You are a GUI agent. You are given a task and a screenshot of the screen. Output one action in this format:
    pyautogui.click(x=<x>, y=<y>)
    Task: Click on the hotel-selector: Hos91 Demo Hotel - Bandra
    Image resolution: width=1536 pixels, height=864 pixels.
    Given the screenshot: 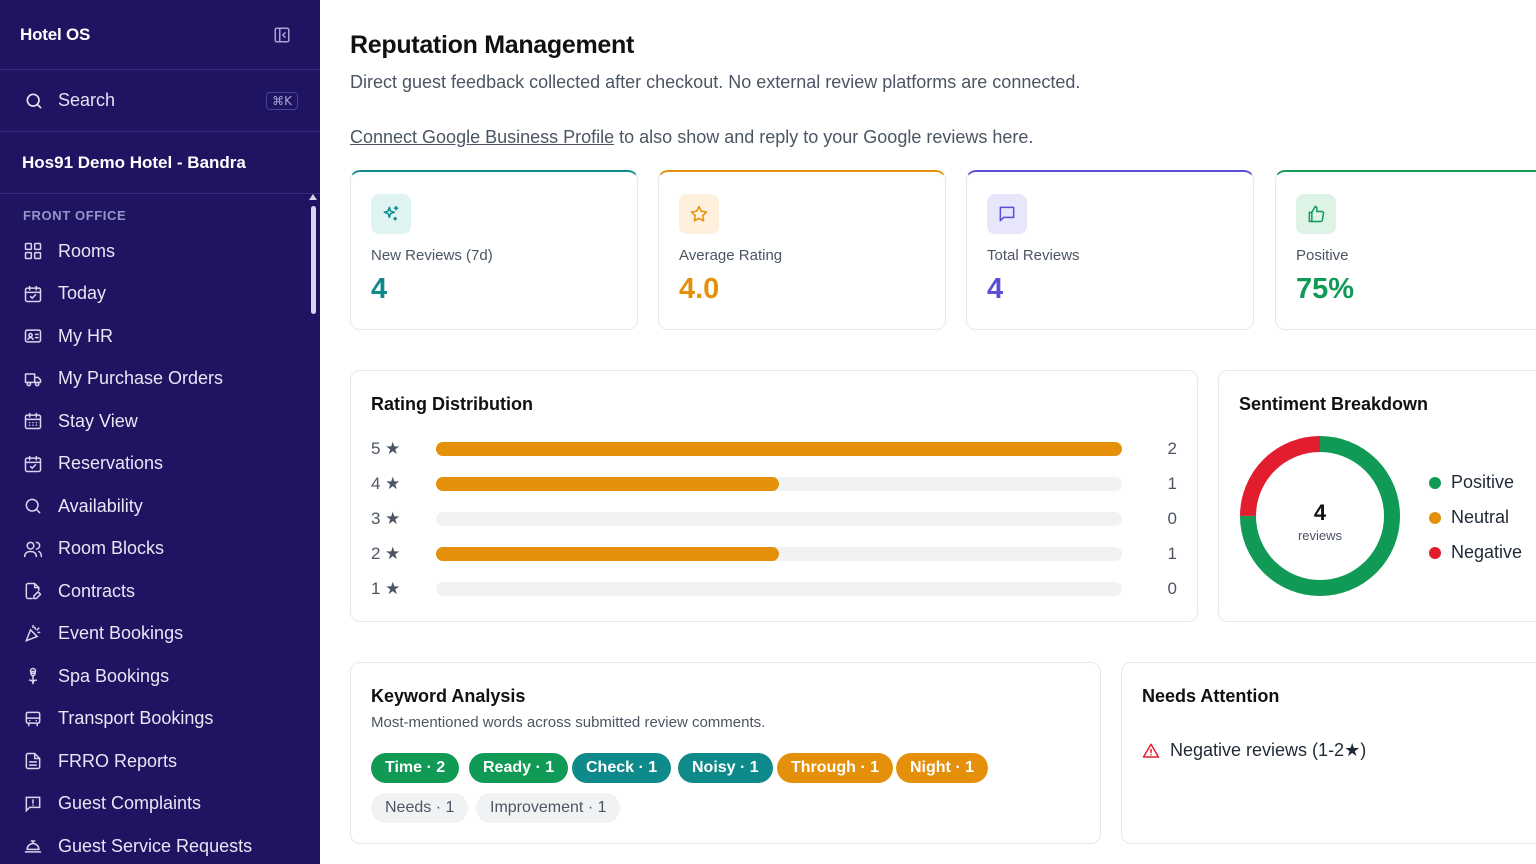 What is the action you would take?
    pyautogui.click(x=160, y=163)
    